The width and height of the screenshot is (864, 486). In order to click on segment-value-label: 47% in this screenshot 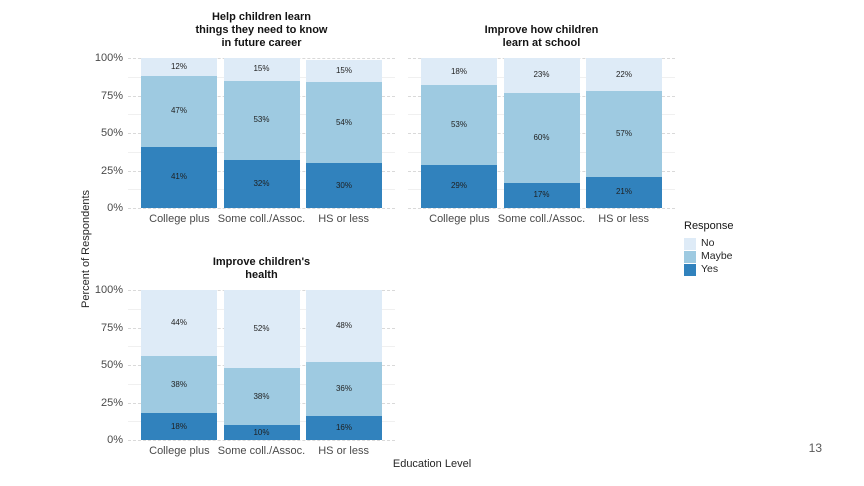, I will do `click(178, 111)`.